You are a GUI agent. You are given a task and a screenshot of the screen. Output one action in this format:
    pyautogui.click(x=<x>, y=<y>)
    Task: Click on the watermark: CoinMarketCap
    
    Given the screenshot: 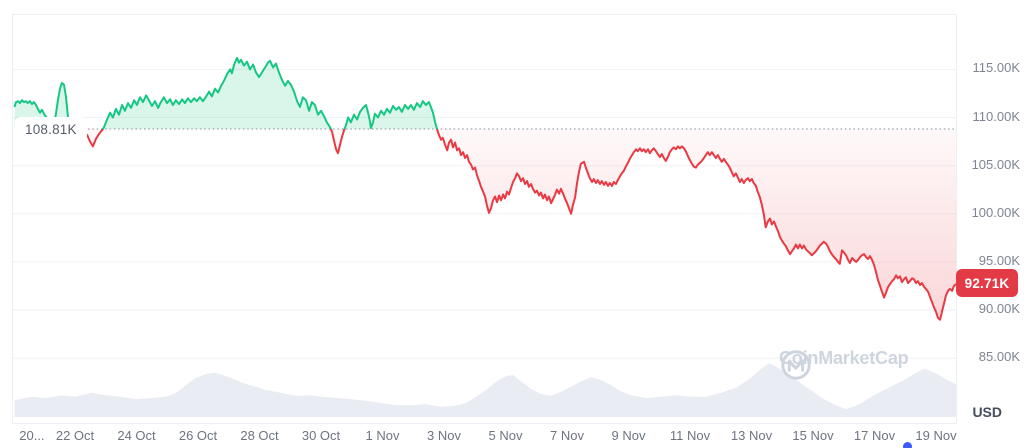 What is the action you would take?
    pyautogui.click(x=844, y=364)
    